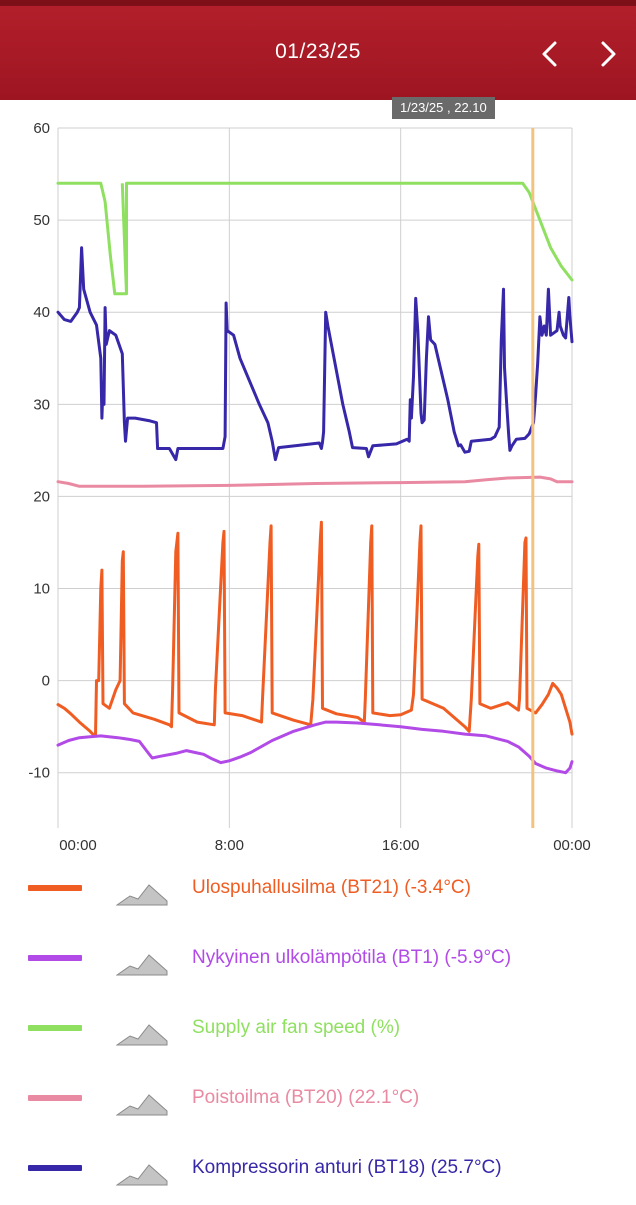  I want to click on legend-item: Supply air fan speed (%), so click(318, 1030).